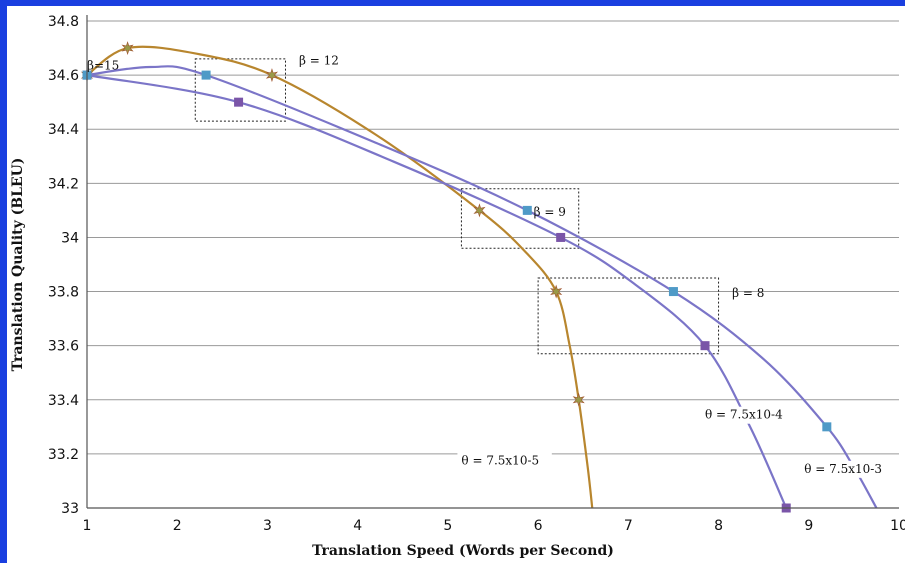 The image size is (905, 563). I want to click on x-tick-label: 5, so click(447, 526).